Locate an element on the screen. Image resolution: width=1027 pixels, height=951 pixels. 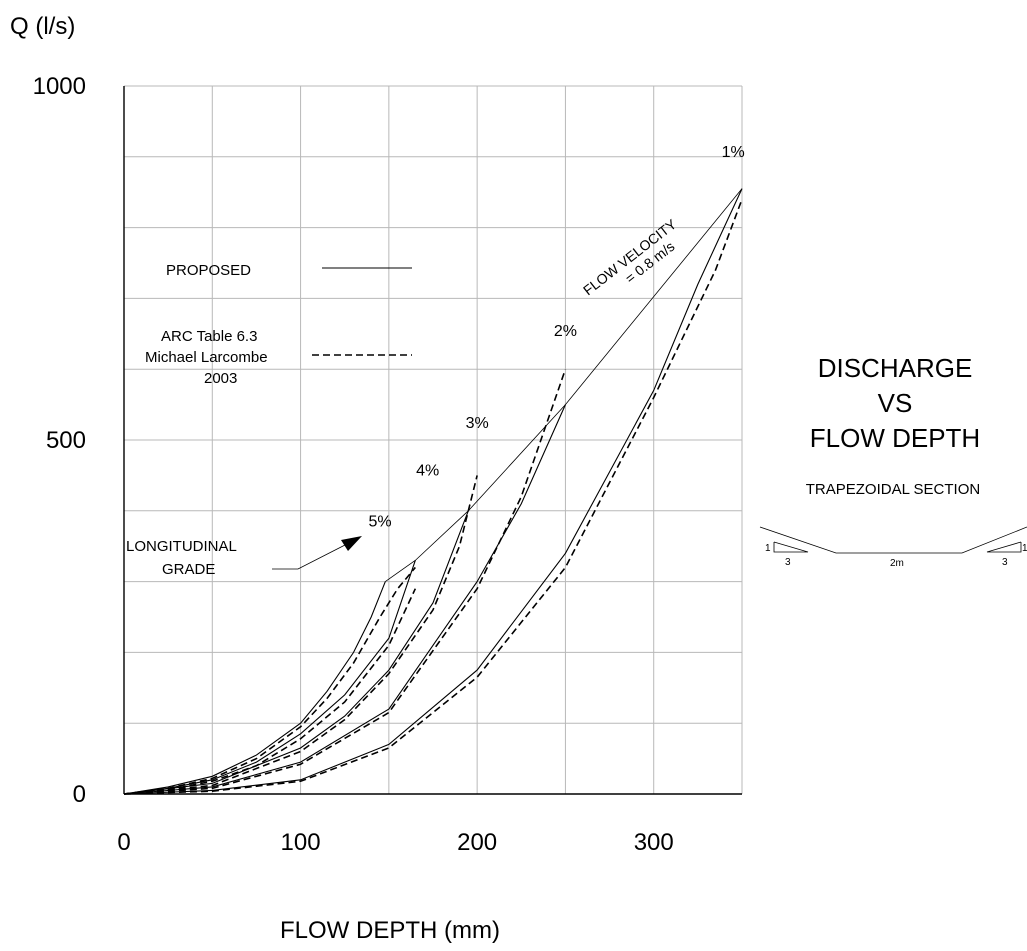
grade-label: 4% is located at coordinates (427, 470).